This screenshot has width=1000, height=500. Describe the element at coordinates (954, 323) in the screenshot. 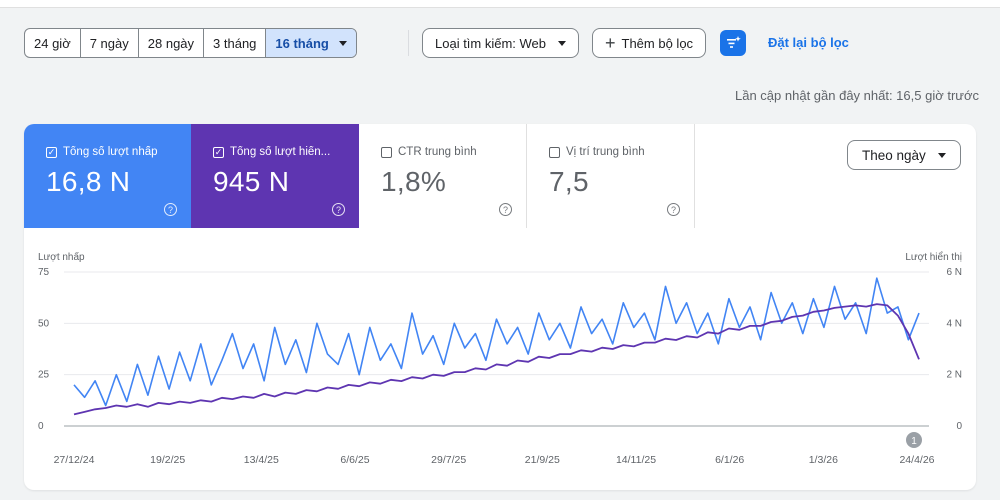

I see `right-tick-label: 4 N` at that location.